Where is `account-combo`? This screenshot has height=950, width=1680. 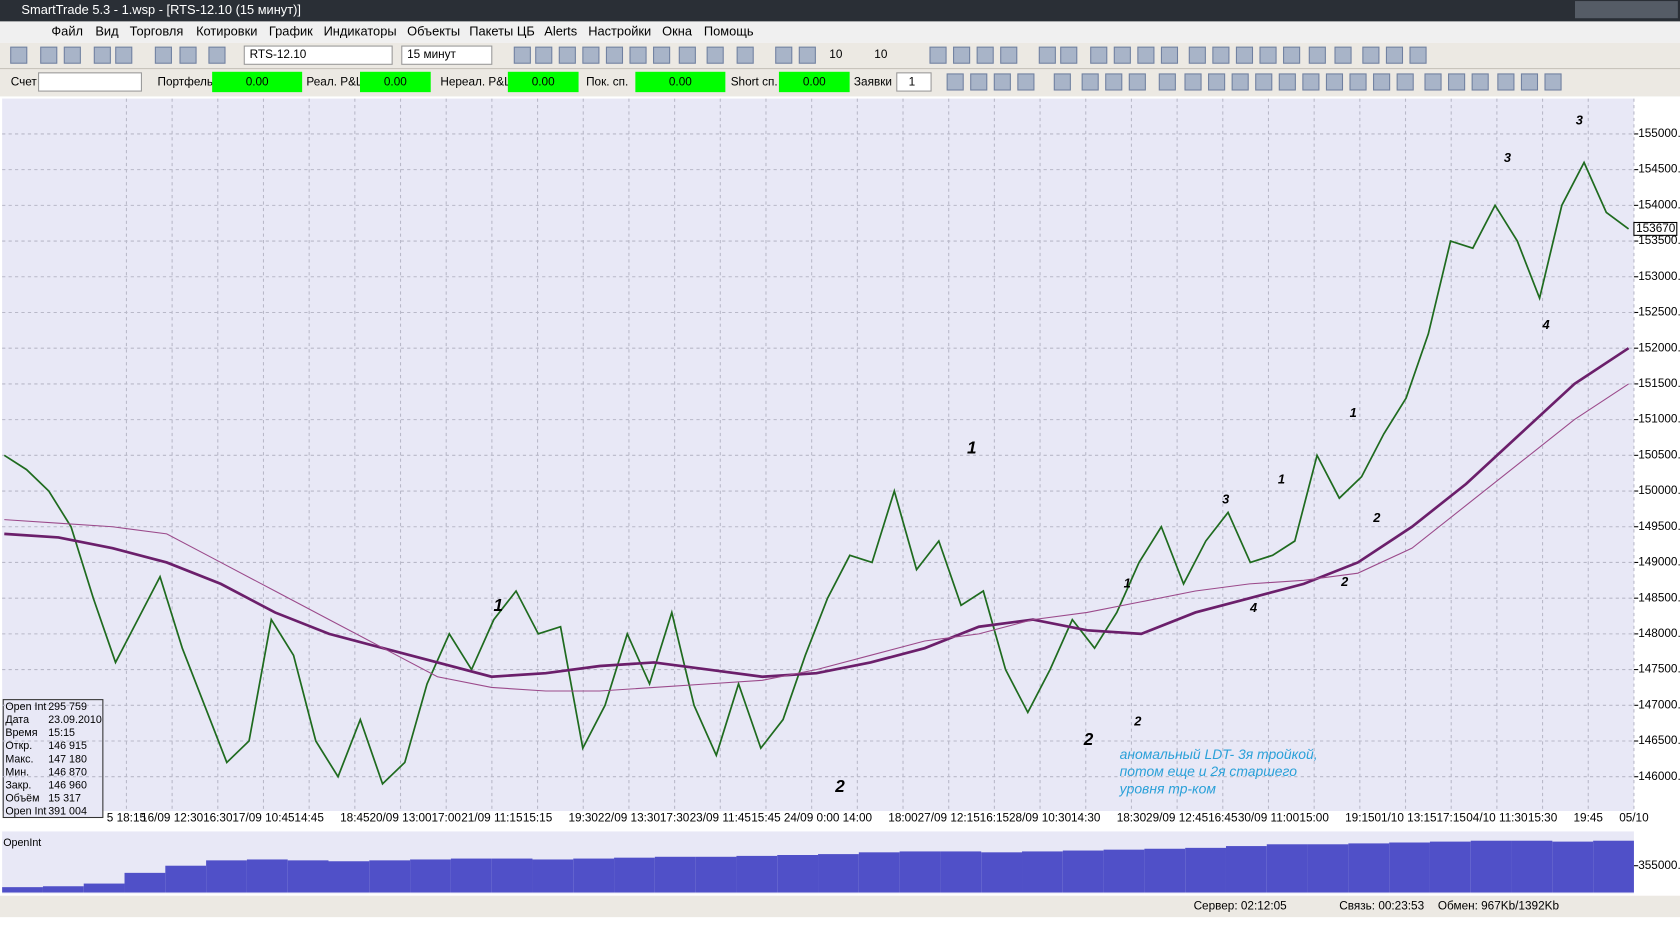 account-combo is located at coordinates (90, 82).